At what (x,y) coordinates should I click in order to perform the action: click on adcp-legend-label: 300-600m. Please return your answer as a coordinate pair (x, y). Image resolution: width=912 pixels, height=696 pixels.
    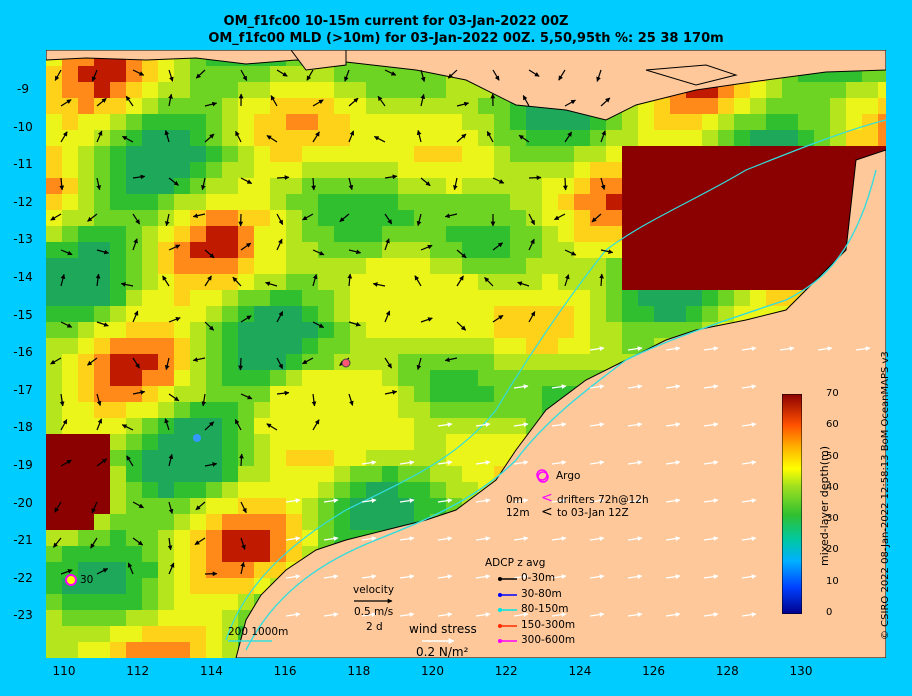
    Looking at the image, I should click on (548, 640).